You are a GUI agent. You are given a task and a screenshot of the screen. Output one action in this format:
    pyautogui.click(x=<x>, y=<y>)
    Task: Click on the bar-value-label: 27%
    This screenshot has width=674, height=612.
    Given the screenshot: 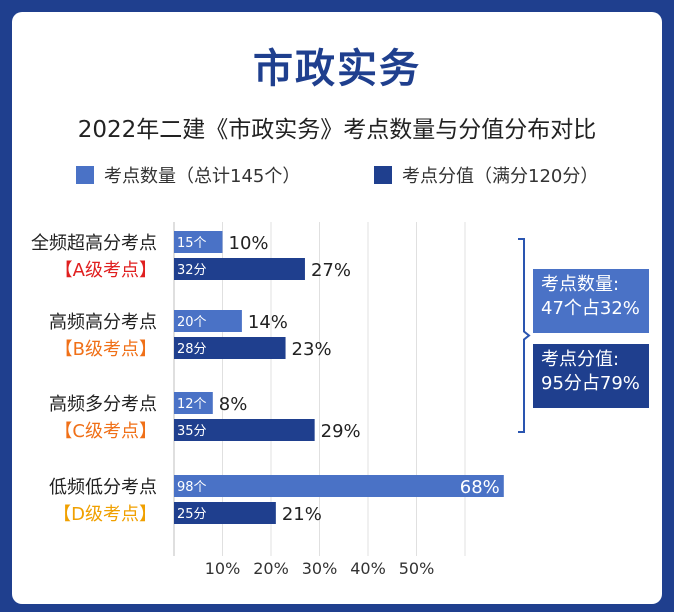 What is the action you would take?
    pyautogui.click(x=331, y=270)
    